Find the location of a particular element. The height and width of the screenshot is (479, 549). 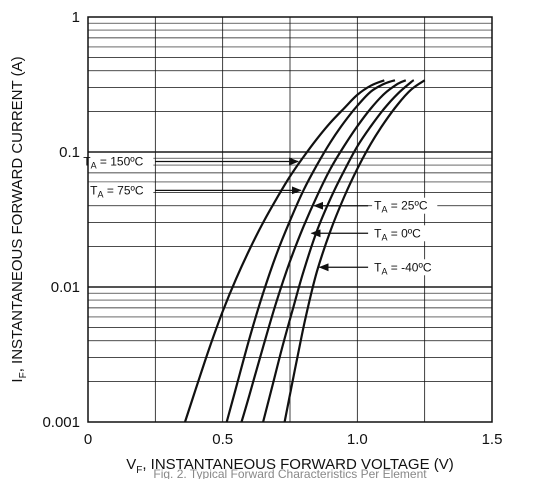

series-annotation: TA = 150ºC is located at coordinates (190, 162).